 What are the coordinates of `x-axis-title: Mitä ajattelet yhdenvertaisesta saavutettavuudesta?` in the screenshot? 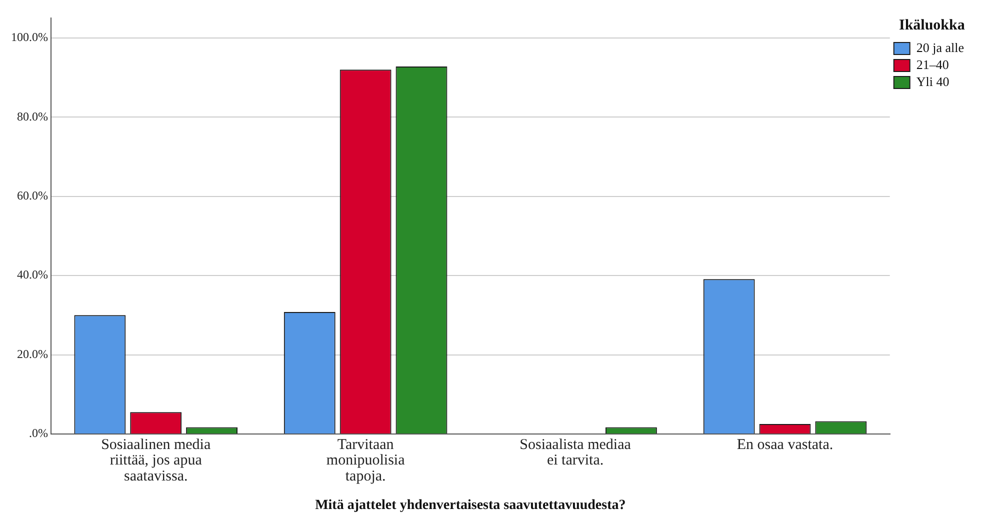 It's located at (470, 506).